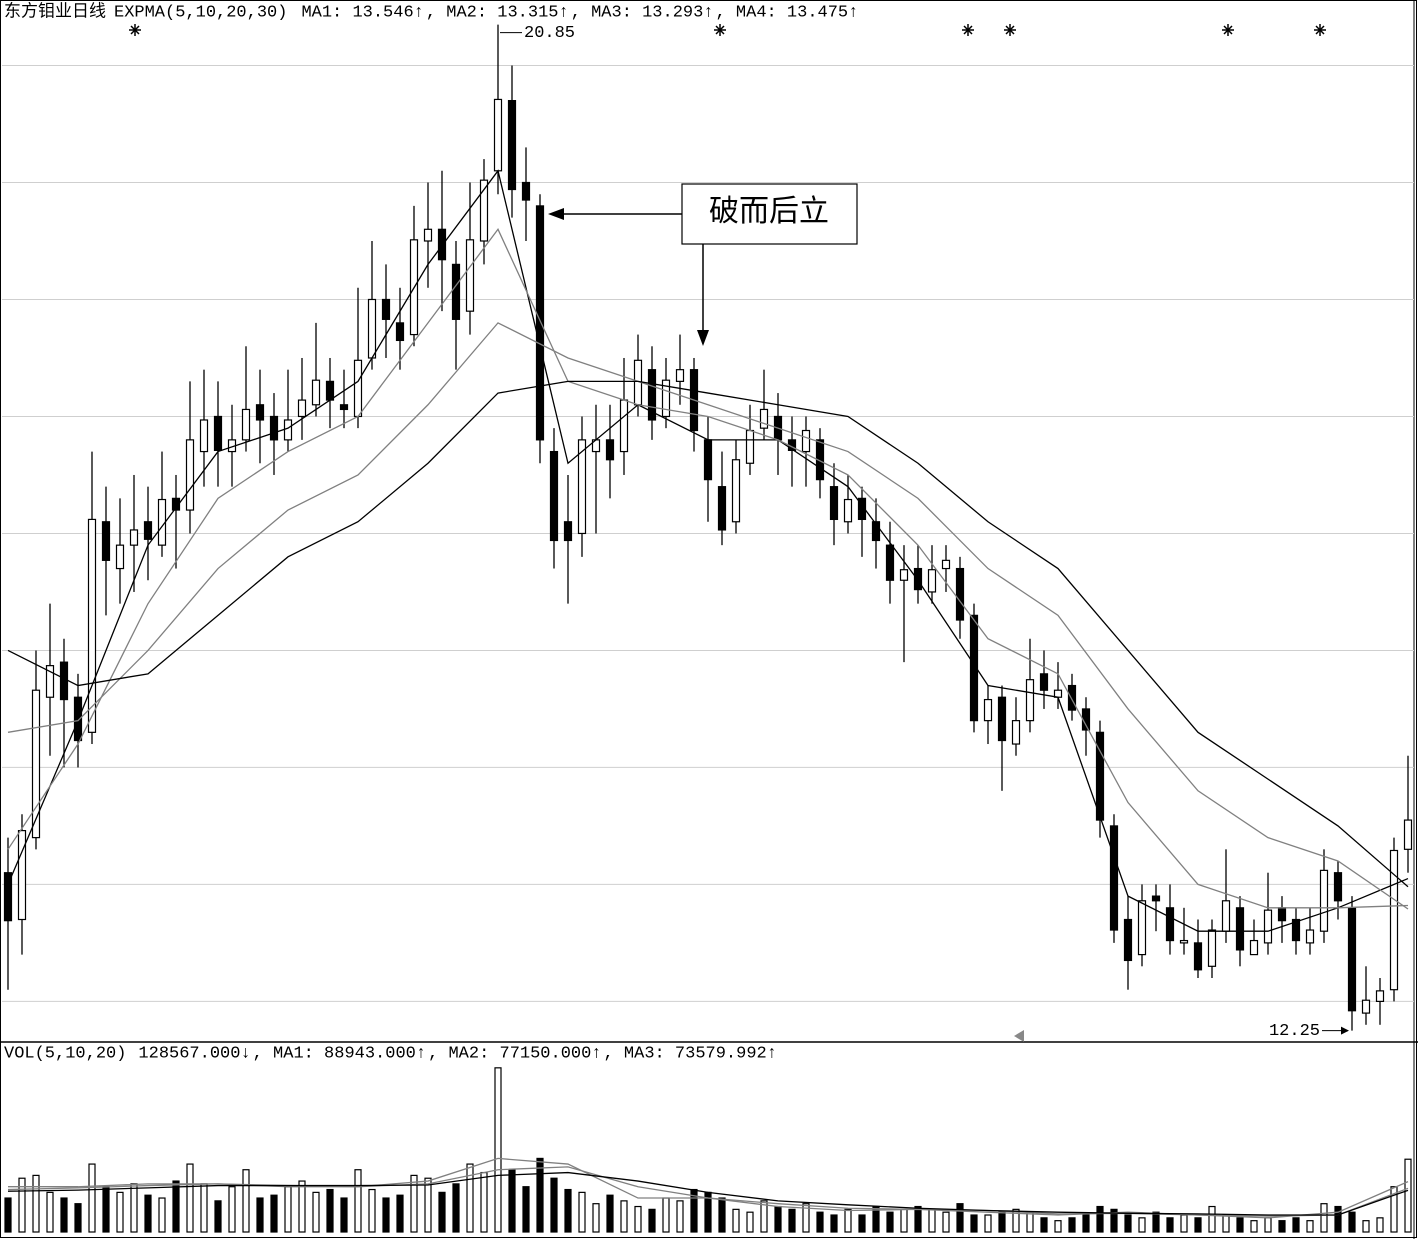 This screenshot has height=1239, width=1418. Describe the element at coordinates (787, 12) in the screenshot. I see `header-text: , MA4: 13.475↑` at that location.